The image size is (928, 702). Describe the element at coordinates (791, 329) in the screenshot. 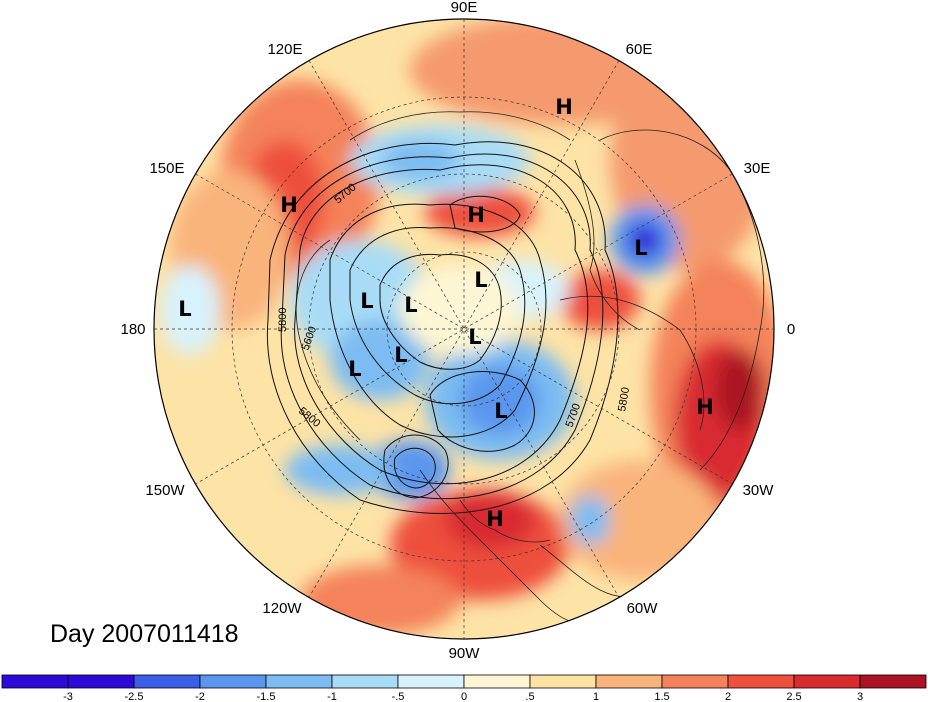

I see `lon-label-0: 0` at that location.